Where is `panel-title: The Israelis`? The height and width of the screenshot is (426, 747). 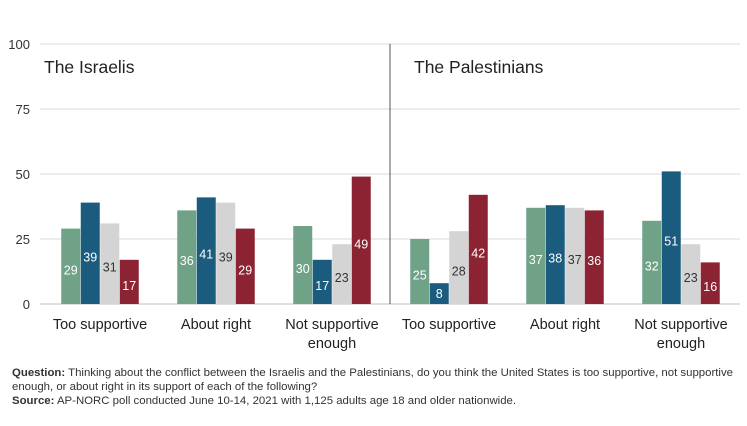
panel-title: The Israelis is located at coordinates (89, 67).